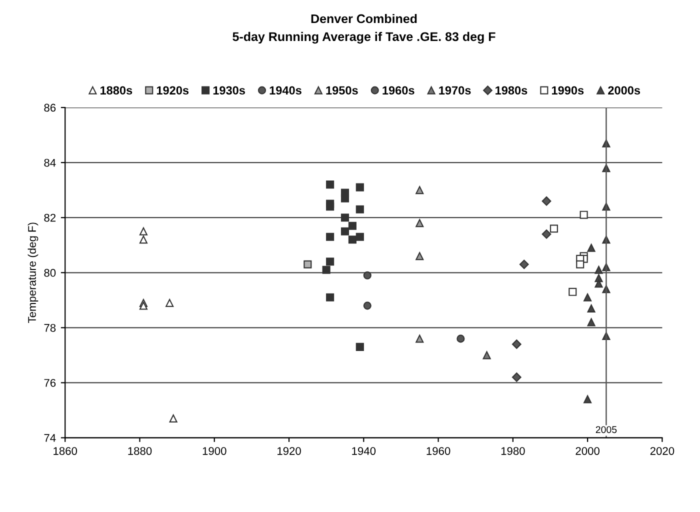 This screenshot has height=512, width=700. Describe the element at coordinates (455, 90) in the screenshot. I see `legend-label: 1970s` at that location.